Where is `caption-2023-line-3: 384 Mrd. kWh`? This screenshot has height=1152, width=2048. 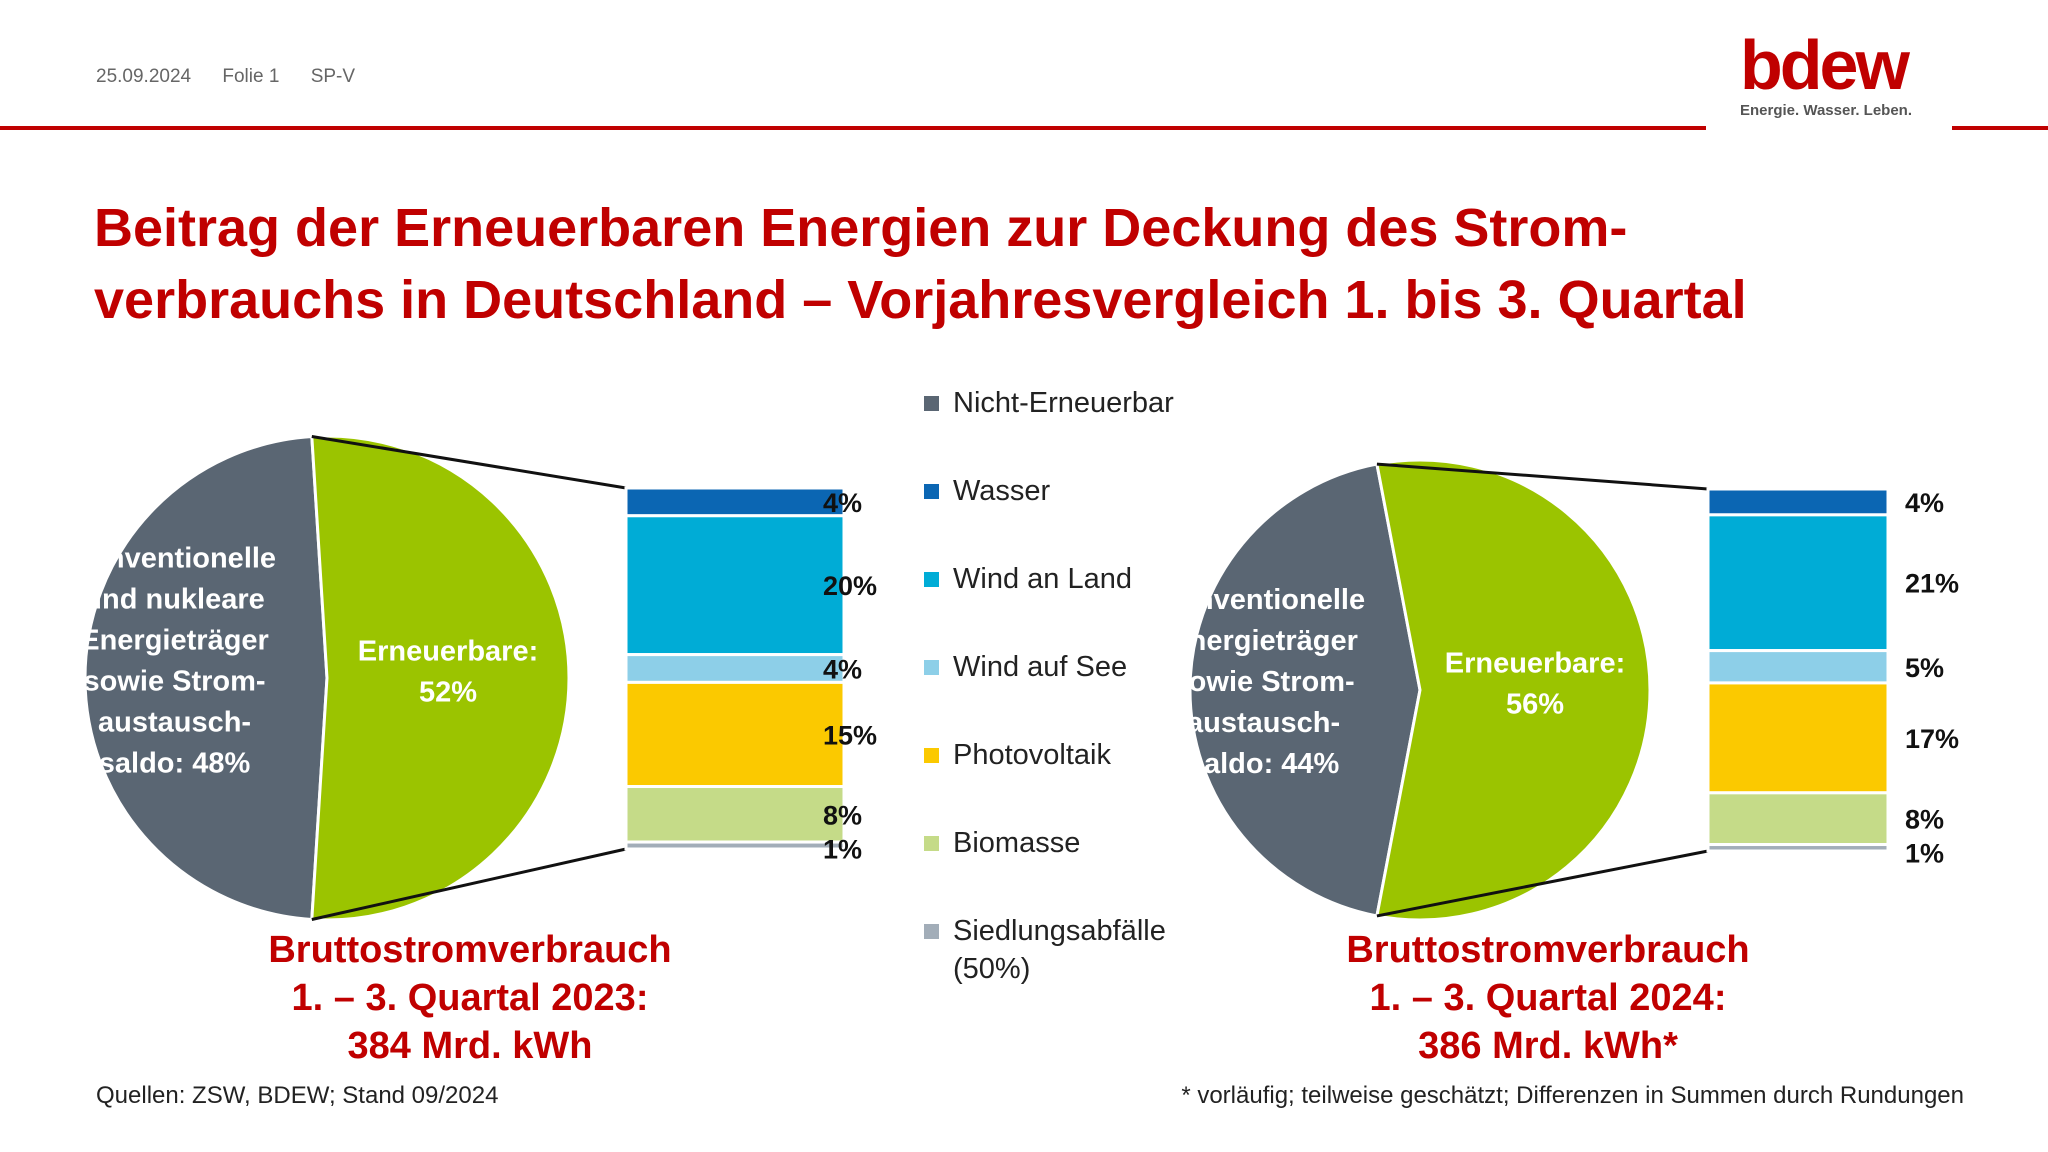 caption-2023-line-3: 384 Mrd. kWh is located at coordinates (470, 1046).